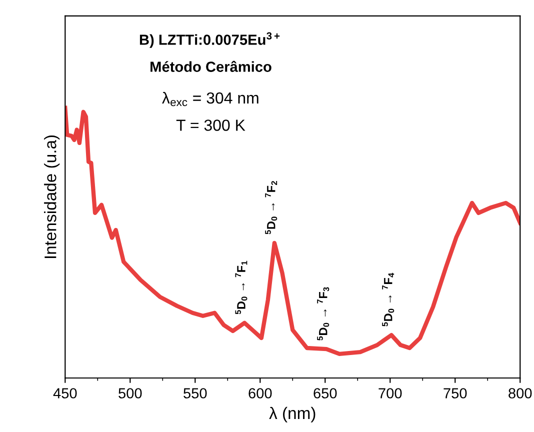  I want to click on annotation: $^{5}$D$_{0}$ → $^{7}$F$_{4}$, so click(388, 299).